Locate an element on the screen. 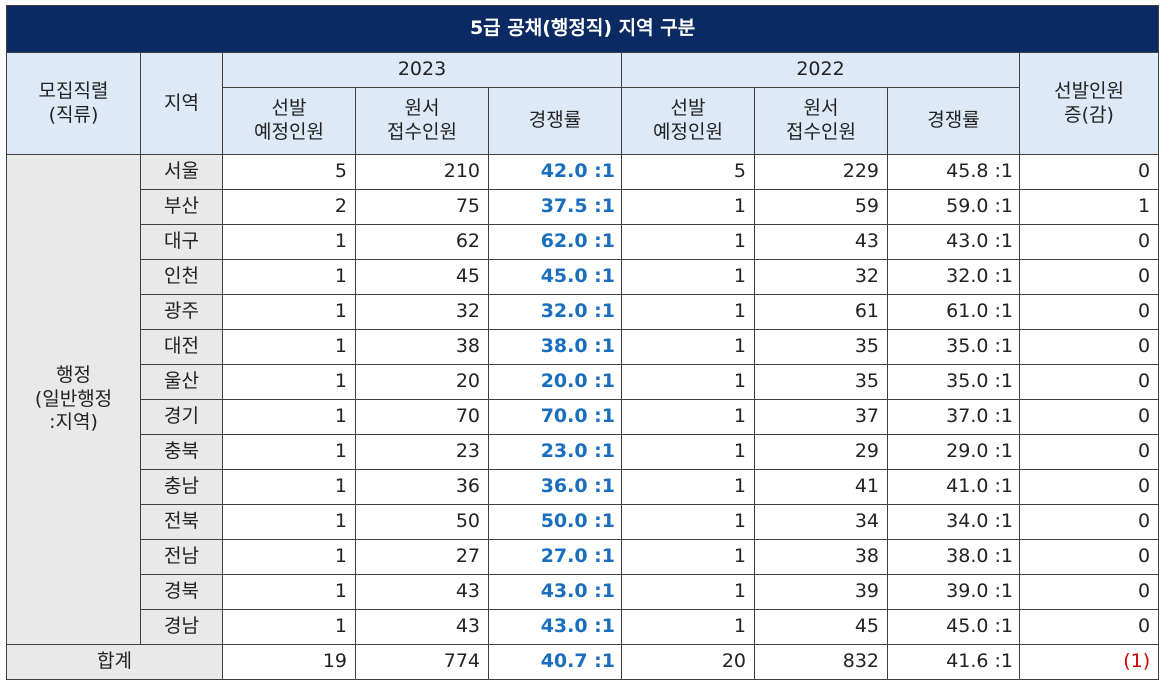 This screenshot has height=687, width=1162. planned-2023-cell: 2 is located at coordinates (289, 207).